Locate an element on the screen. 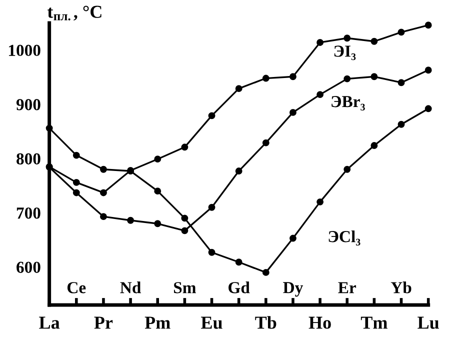  y-tick-label: 1000 is located at coordinates (24, 50).